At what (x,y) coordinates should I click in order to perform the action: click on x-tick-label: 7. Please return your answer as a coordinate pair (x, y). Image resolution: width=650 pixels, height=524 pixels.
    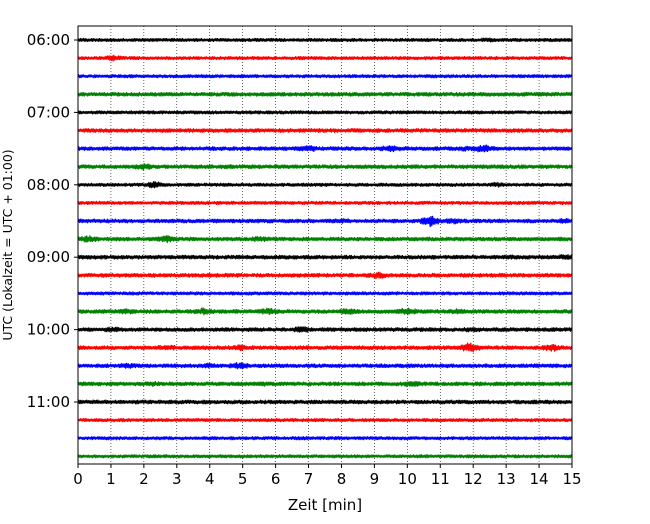
    Looking at the image, I should click on (309, 479).